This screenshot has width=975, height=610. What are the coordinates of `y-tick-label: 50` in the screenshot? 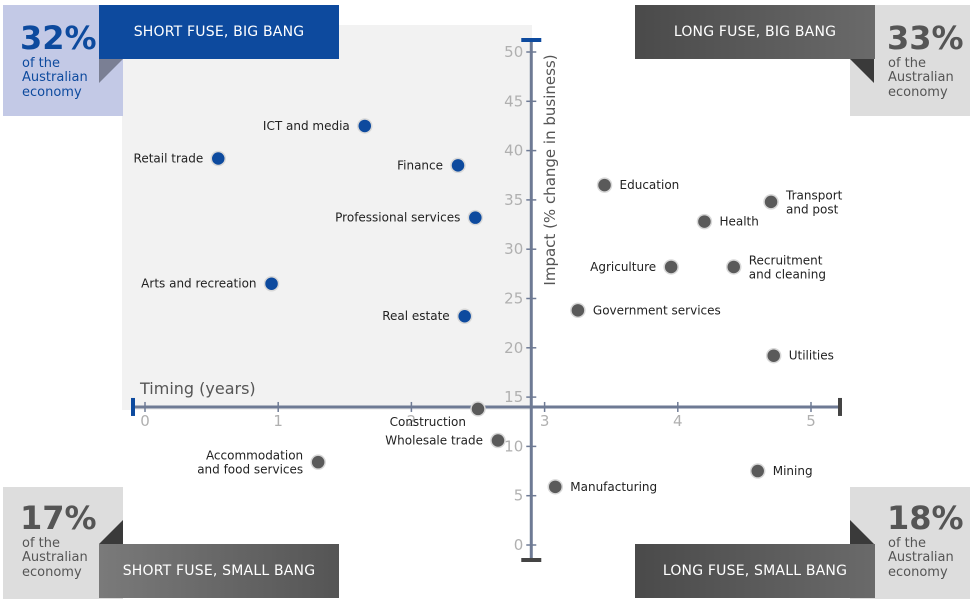 It's located at (513, 52).